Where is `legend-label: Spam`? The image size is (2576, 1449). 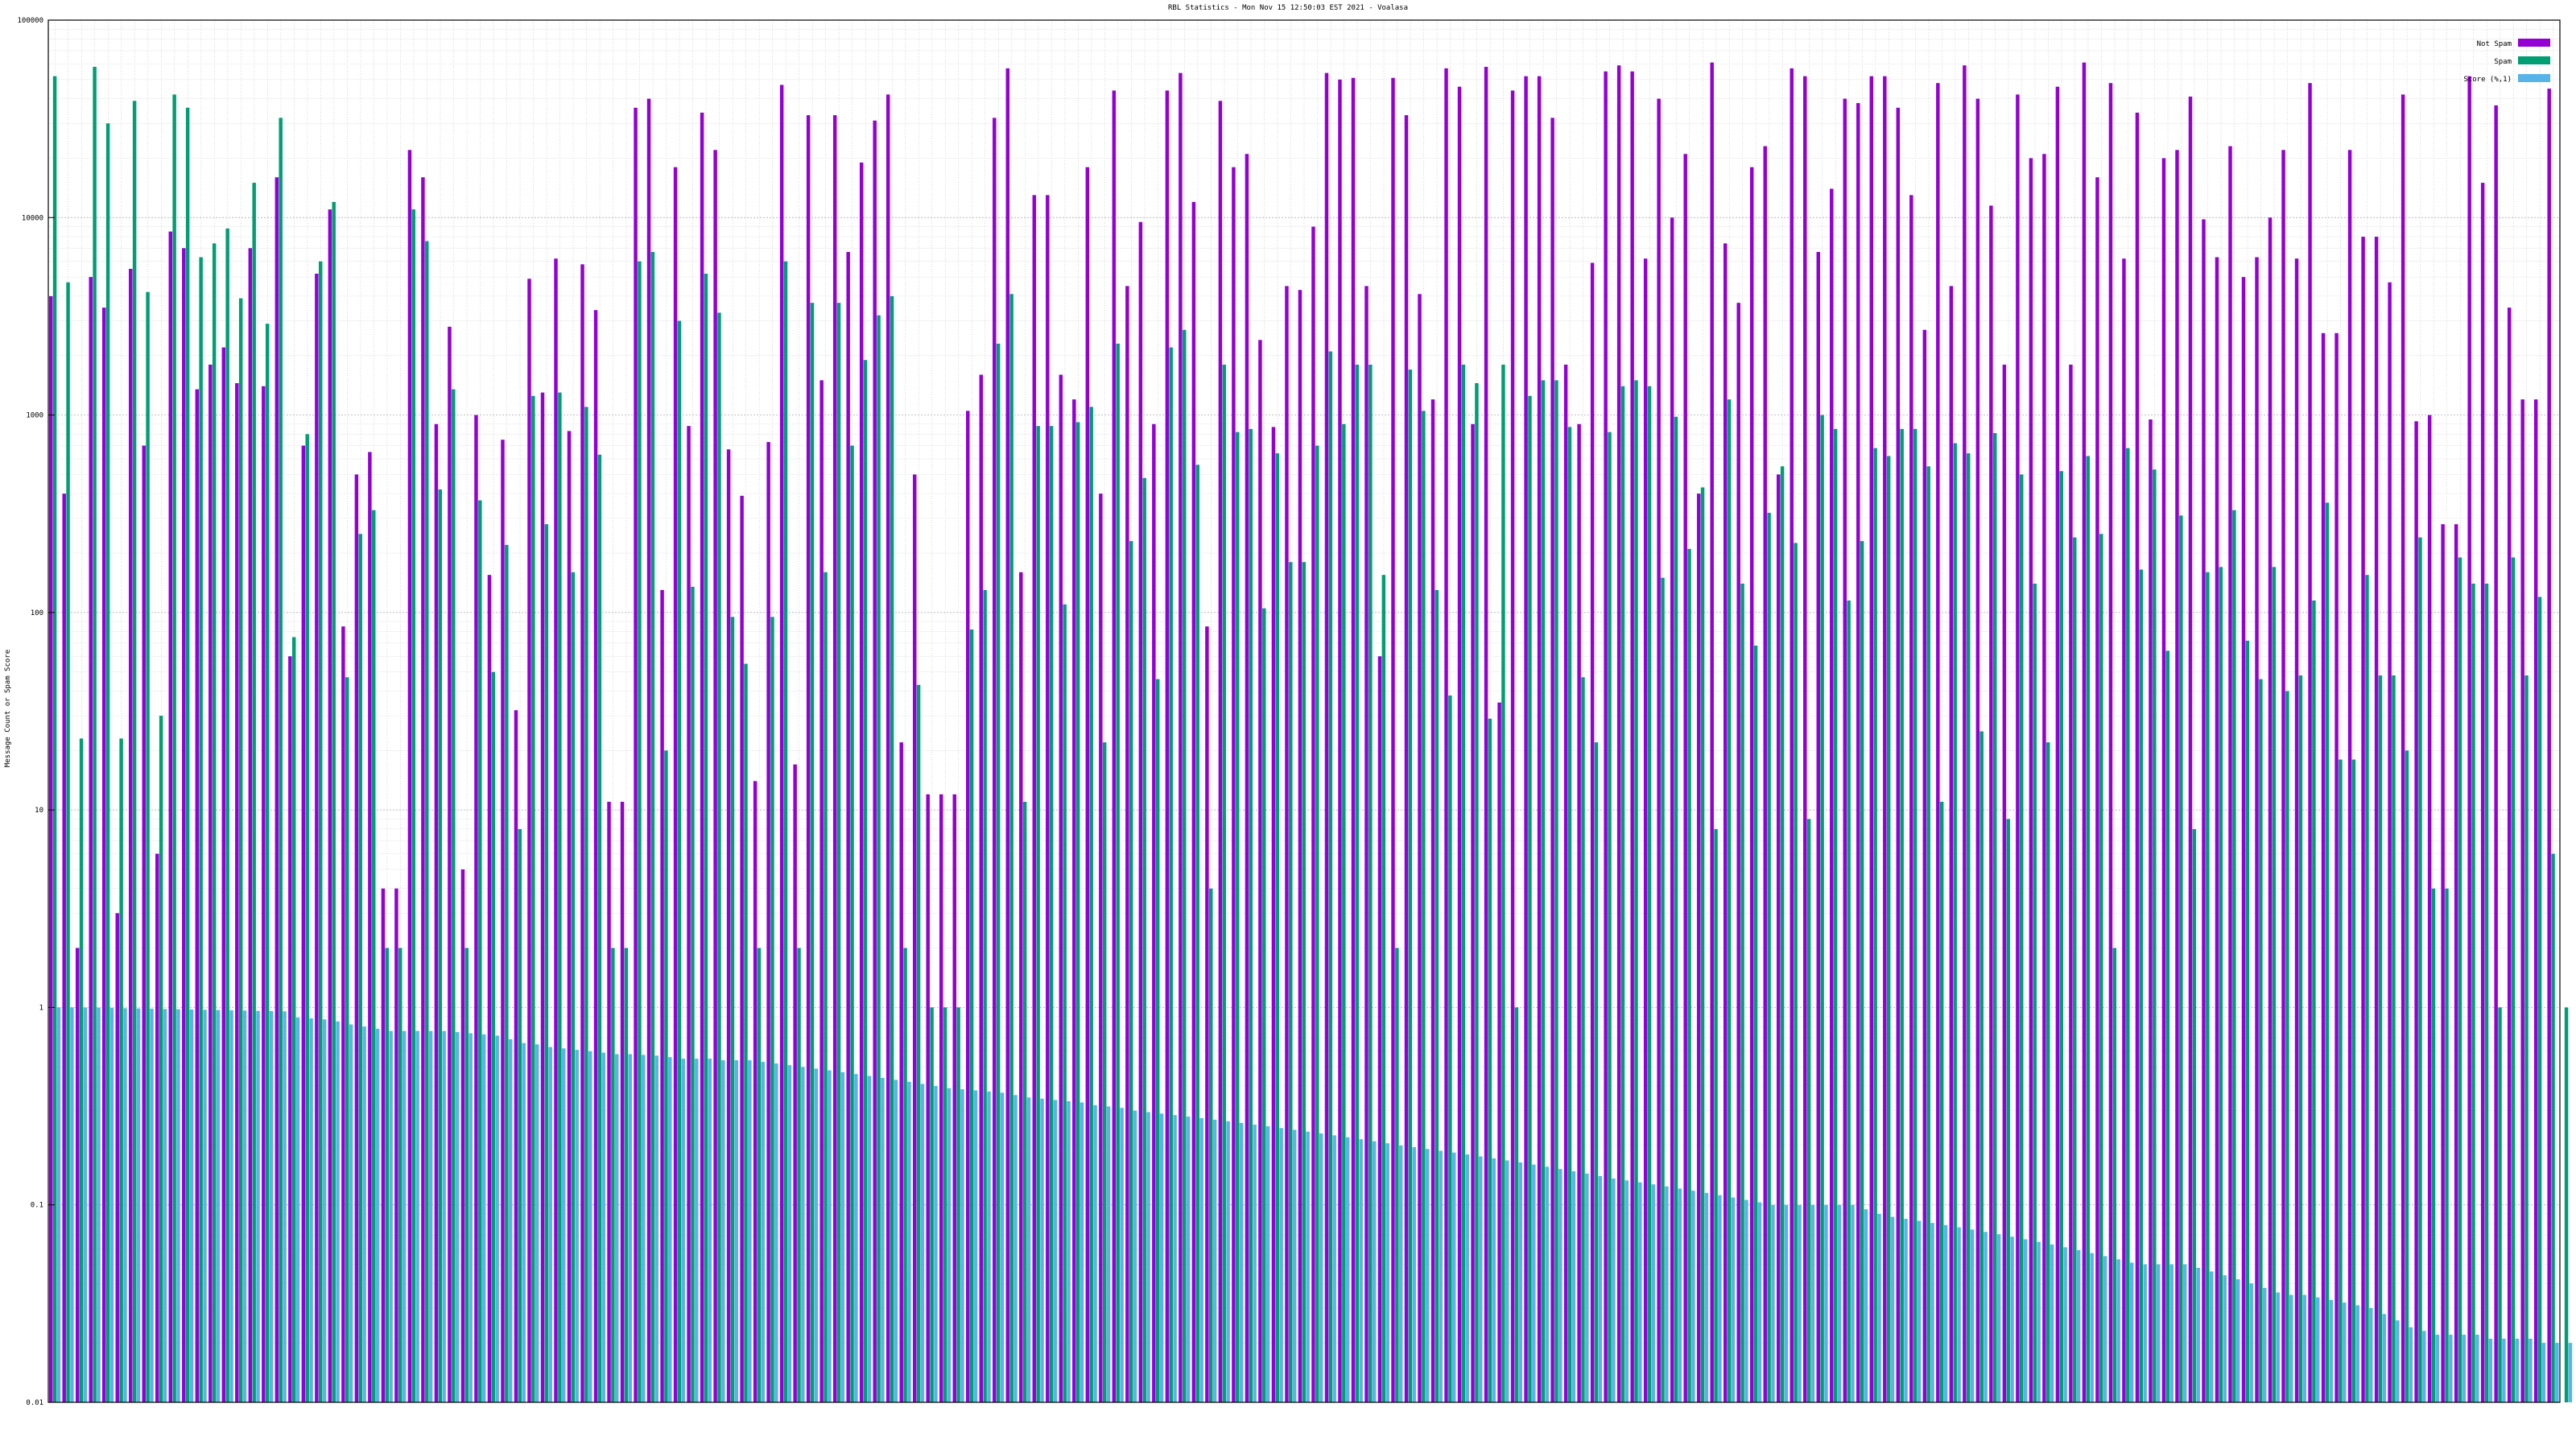 legend-label: Spam is located at coordinates (2503, 62).